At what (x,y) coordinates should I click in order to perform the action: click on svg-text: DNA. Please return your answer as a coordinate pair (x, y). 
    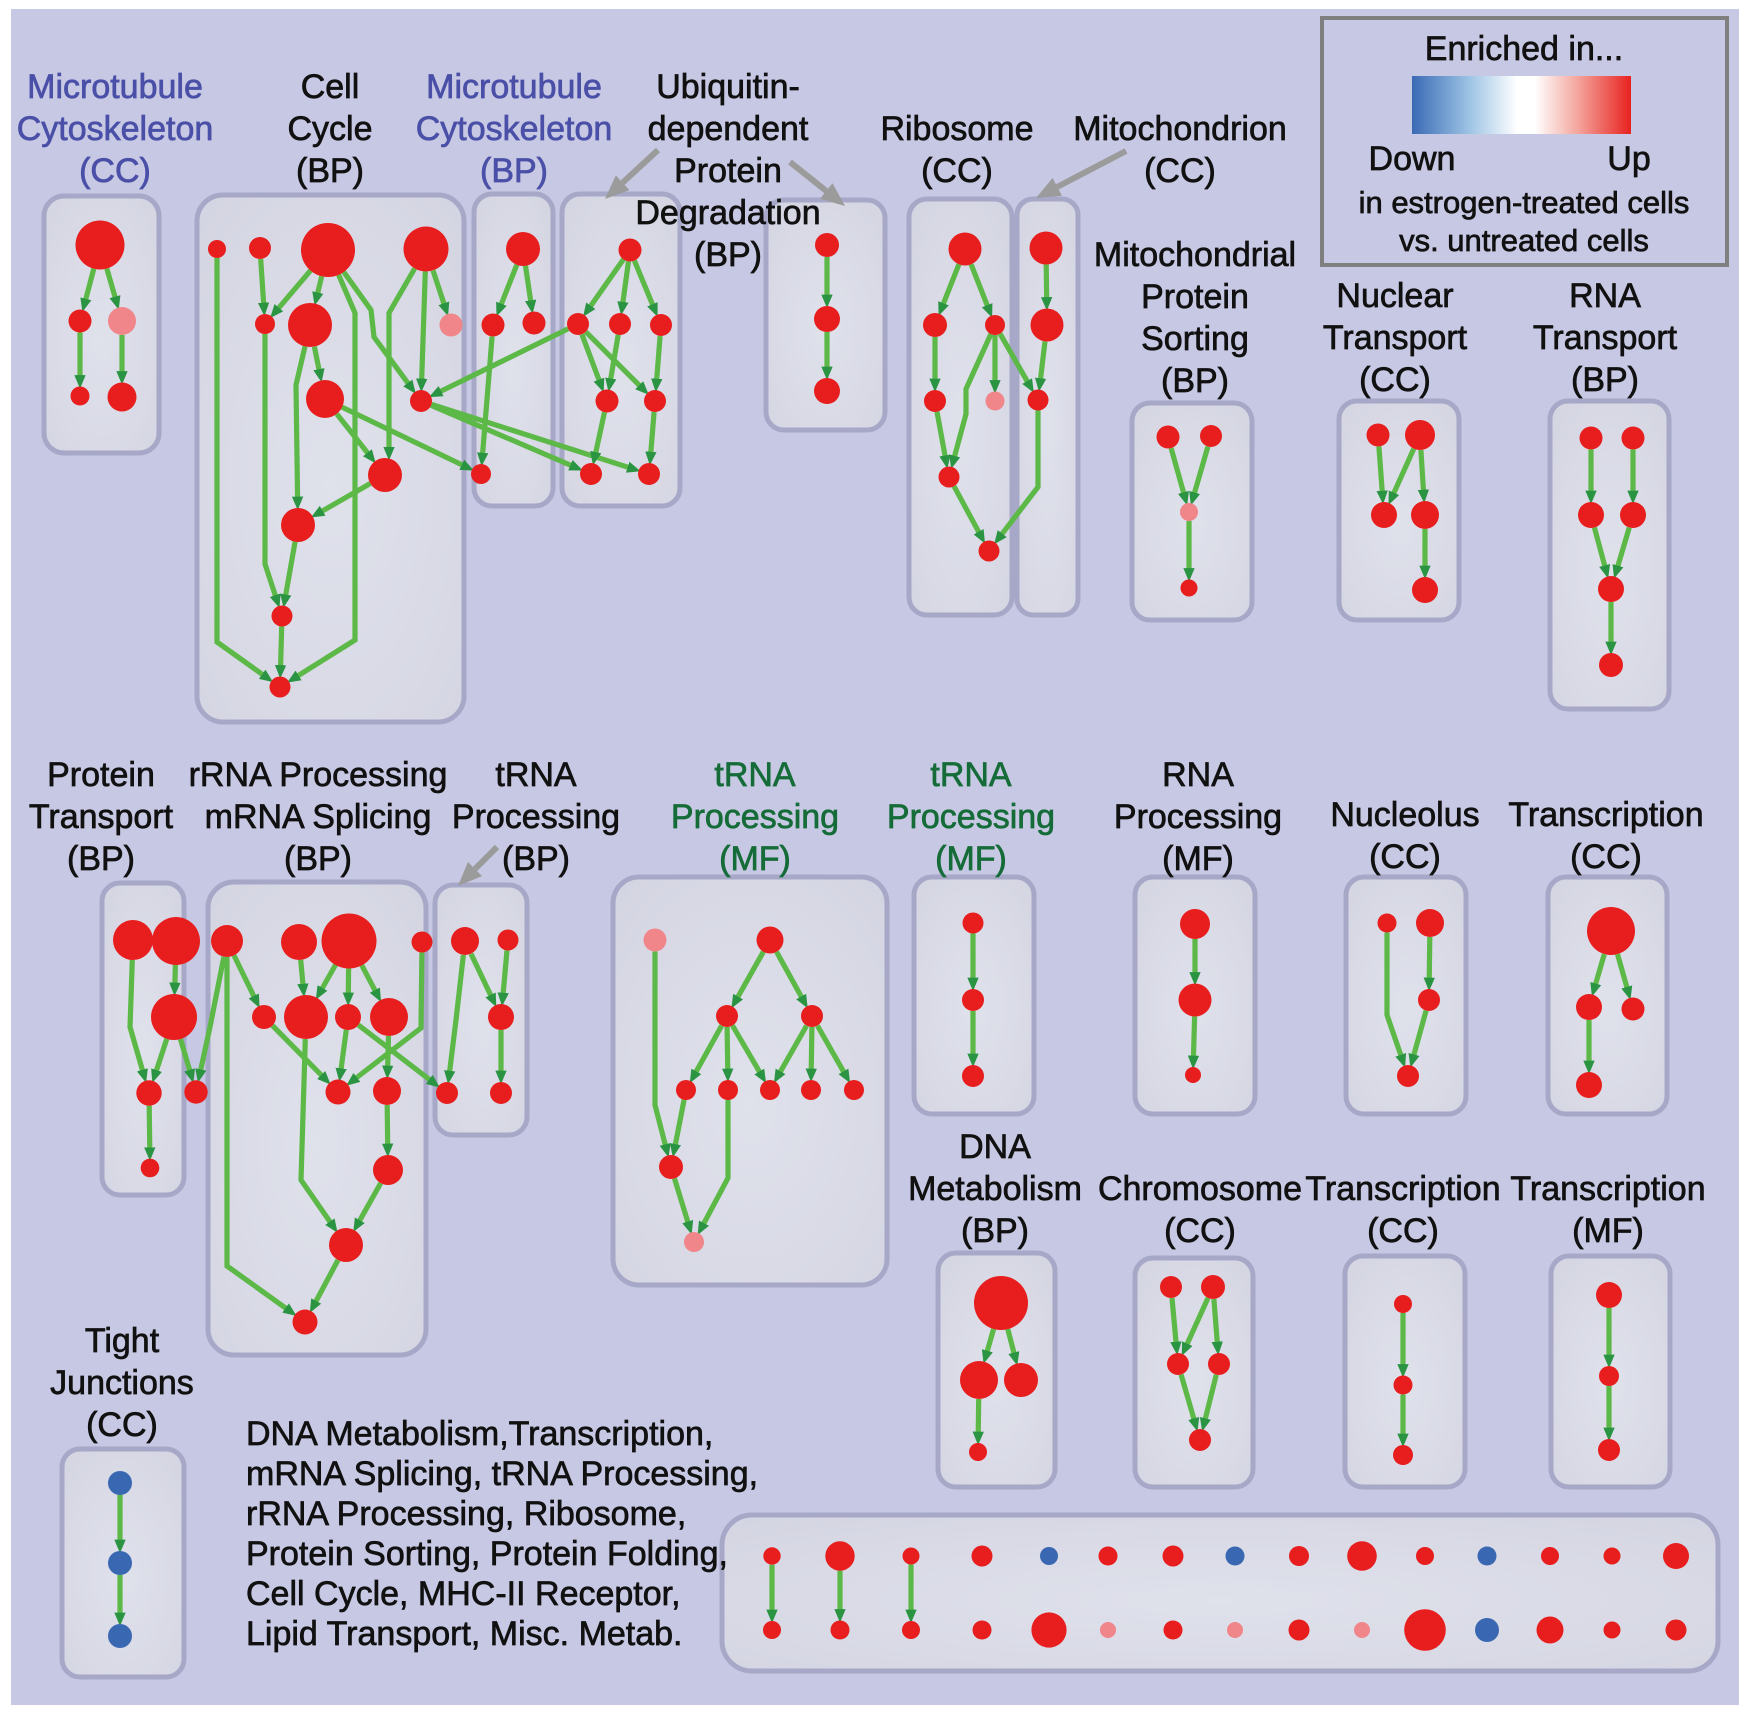
    Looking at the image, I should click on (995, 1147).